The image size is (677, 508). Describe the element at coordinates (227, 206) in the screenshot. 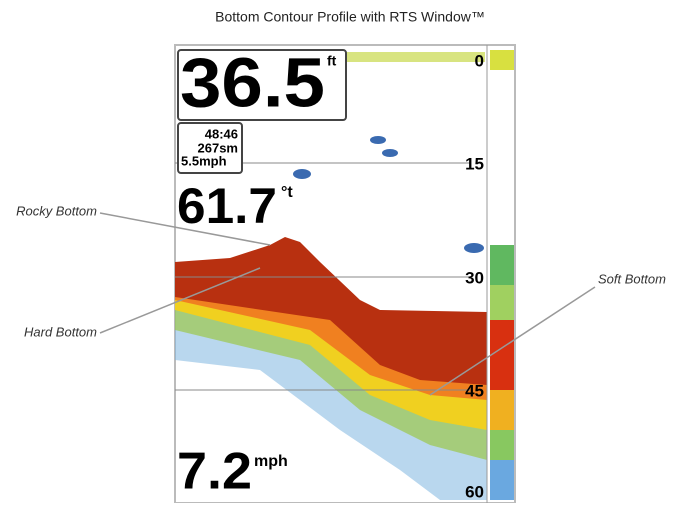

I see `temperature: 61.7` at that location.